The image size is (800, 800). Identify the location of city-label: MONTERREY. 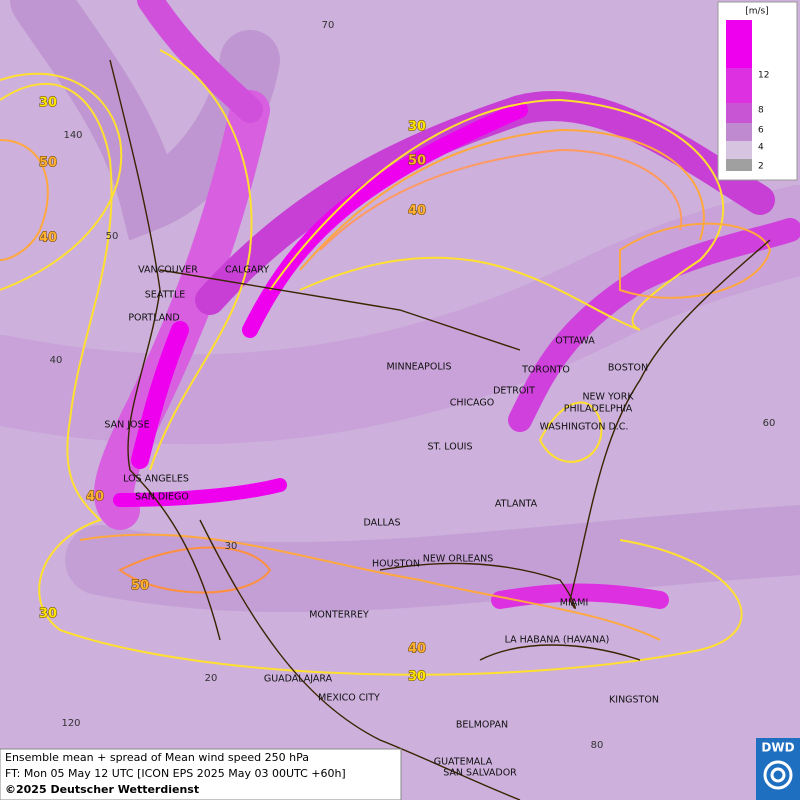
(339, 615).